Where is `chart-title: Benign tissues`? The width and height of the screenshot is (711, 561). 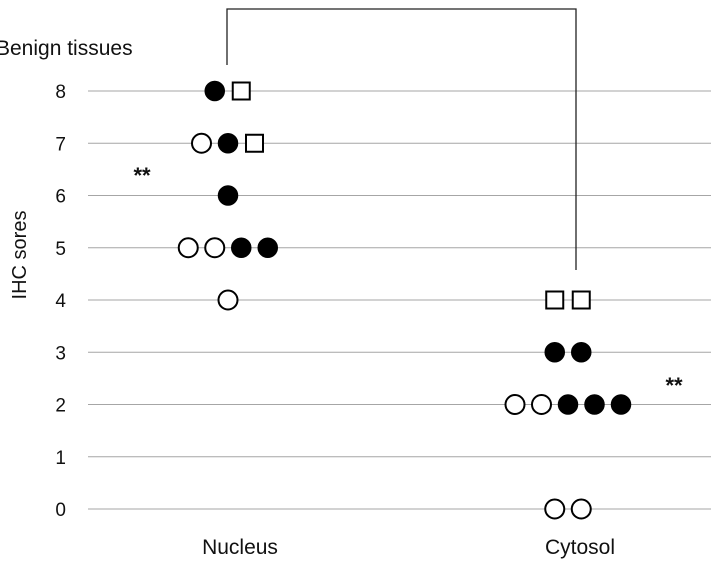
chart-title: Benign tissues is located at coordinates (66, 48).